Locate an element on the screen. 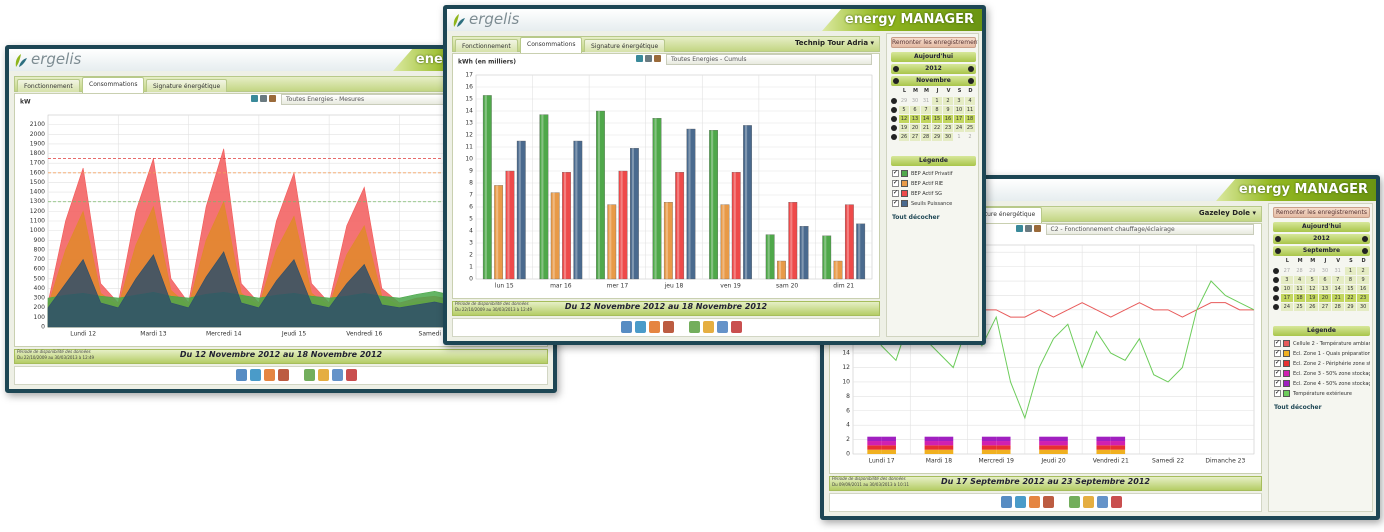 The image size is (1384, 532). calendar-day: 20 is located at coordinates (1325, 298).